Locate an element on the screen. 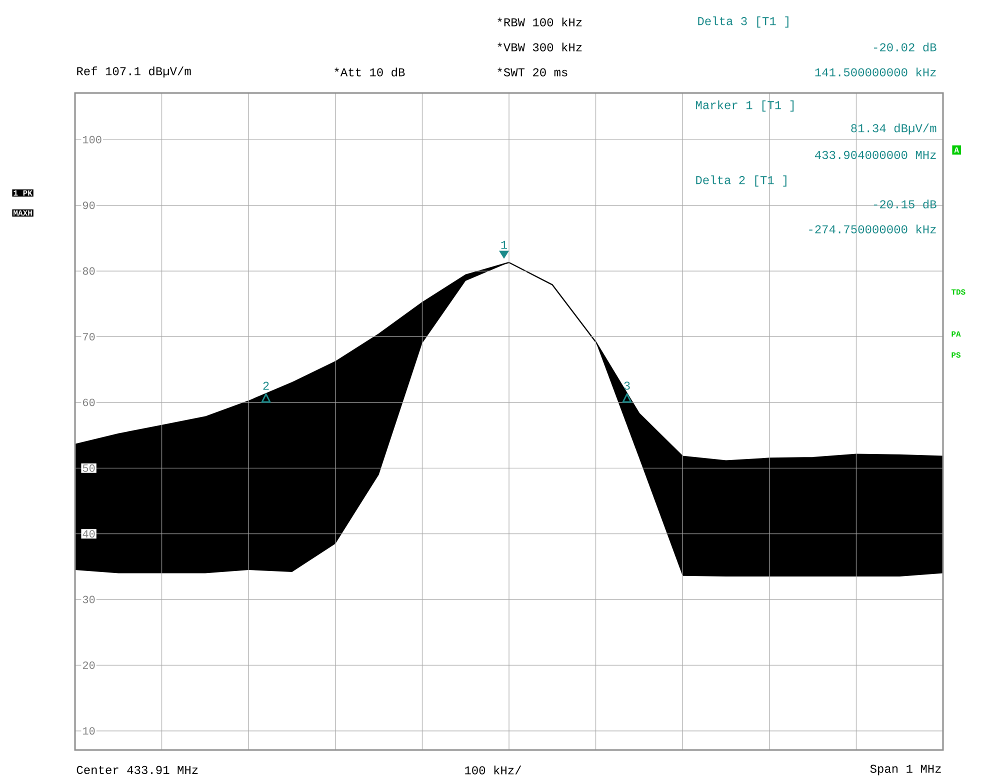 The width and height of the screenshot is (983, 781). text: PA is located at coordinates (956, 334).